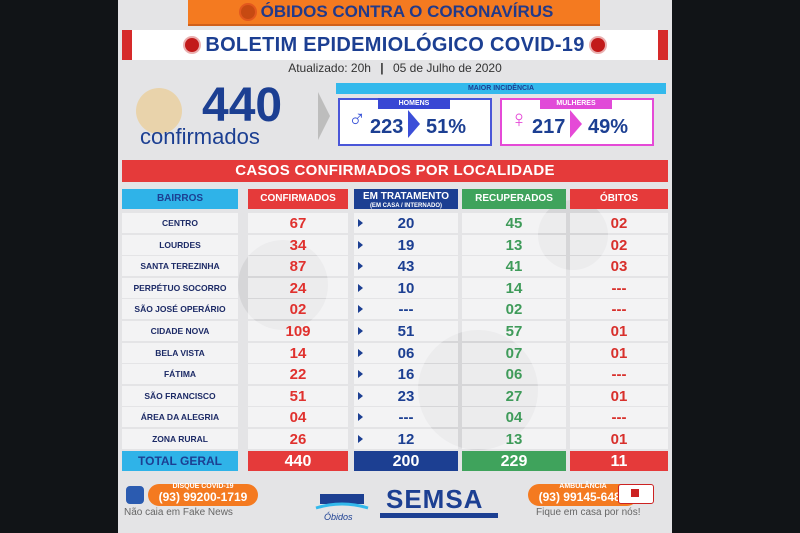  I want to click on tratamento-cell: ---, so click(406, 309).